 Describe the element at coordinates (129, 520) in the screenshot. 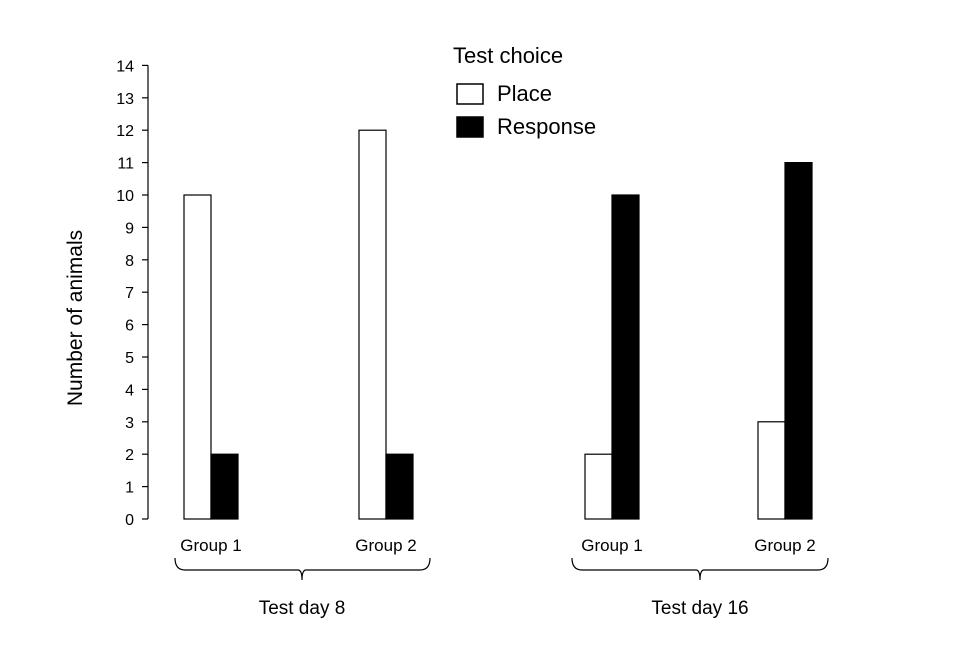

I see `y-tick-label: 0` at that location.